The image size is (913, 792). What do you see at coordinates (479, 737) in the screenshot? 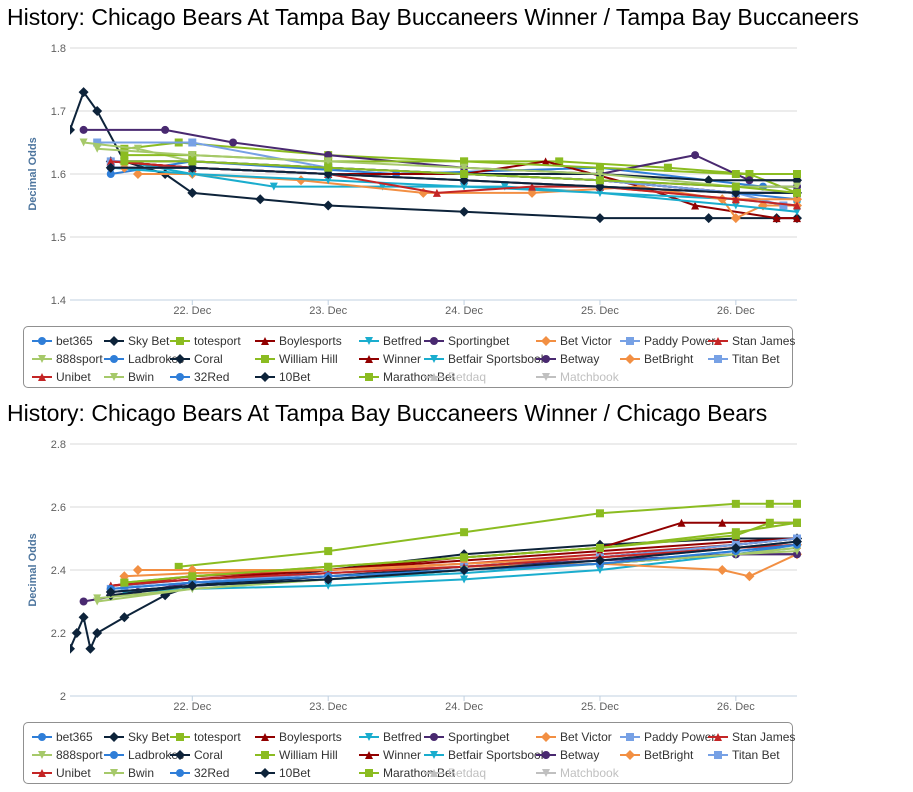
I see `legend-label: Sportingbet` at bounding box center [479, 737].